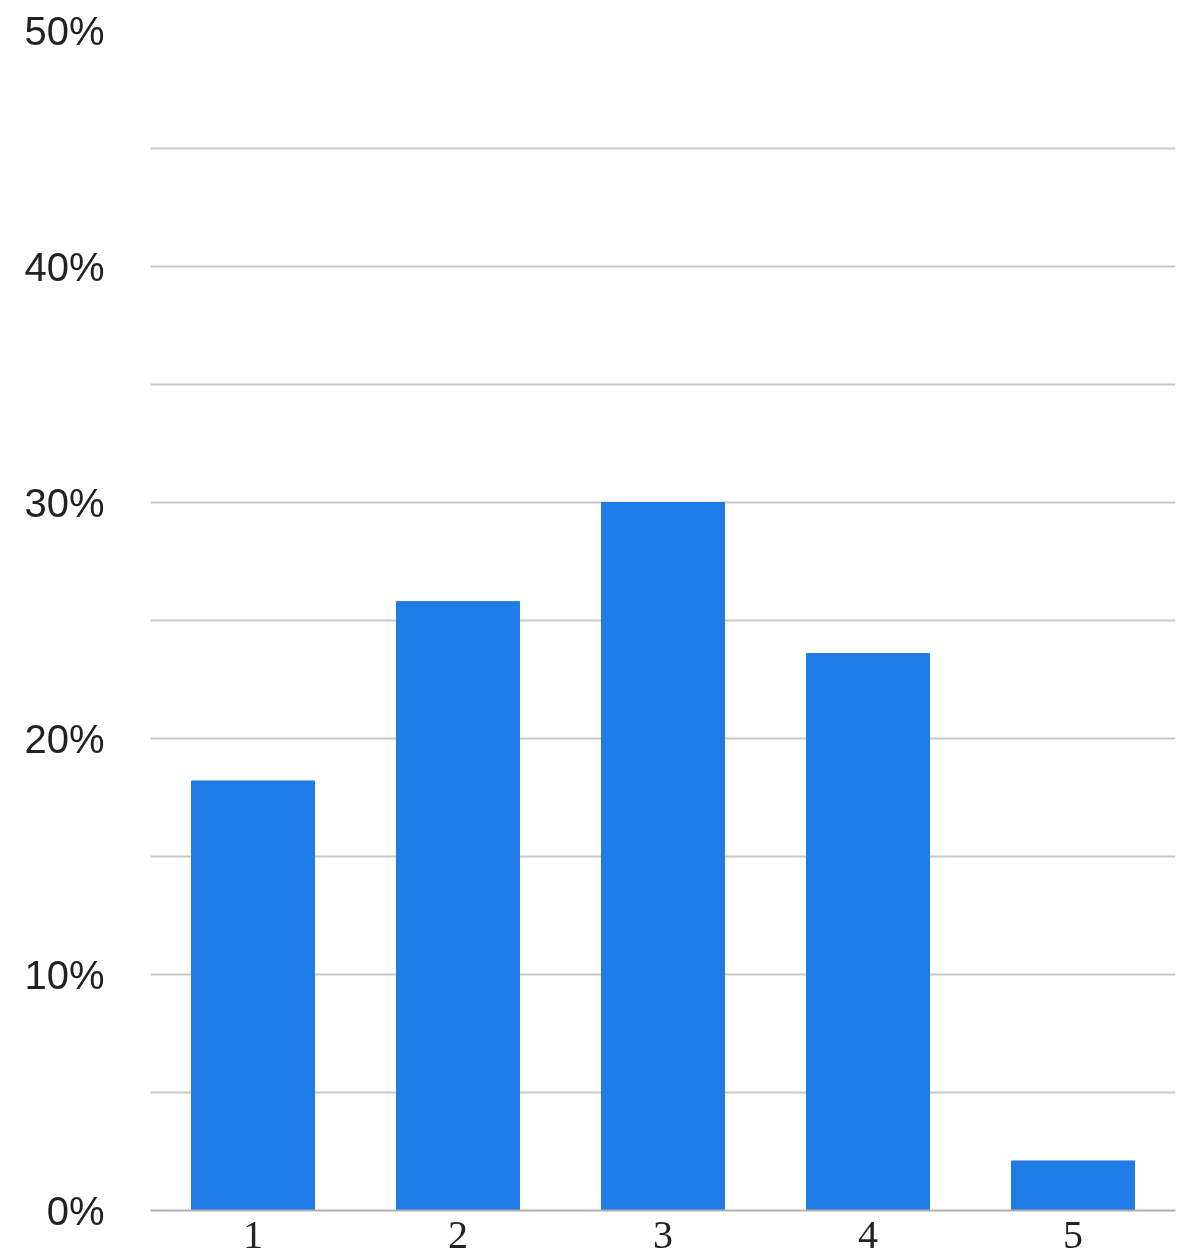 The height and width of the screenshot is (1260, 1200). Describe the element at coordinates (64, 30) in the screenshot. I see `y-tick-label: 50%` at that location.